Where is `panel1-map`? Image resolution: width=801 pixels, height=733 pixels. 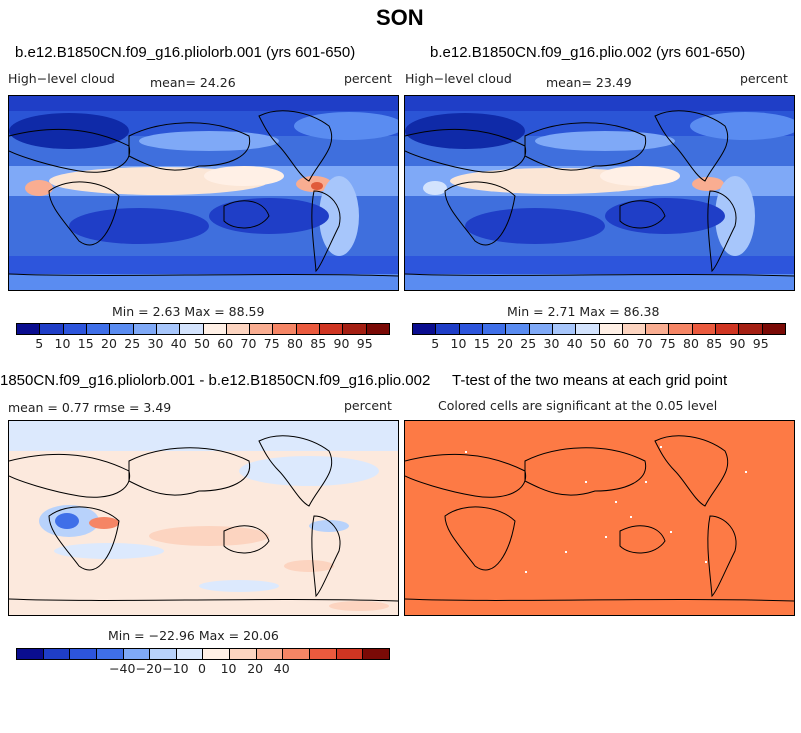 panel1-map is located at coordinates (203, 193).